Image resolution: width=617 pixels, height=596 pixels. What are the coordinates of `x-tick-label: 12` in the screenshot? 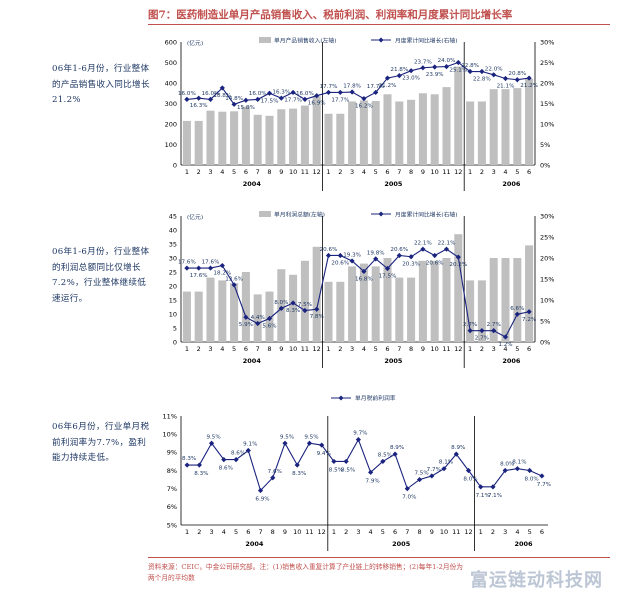 It's located at (317, 172).